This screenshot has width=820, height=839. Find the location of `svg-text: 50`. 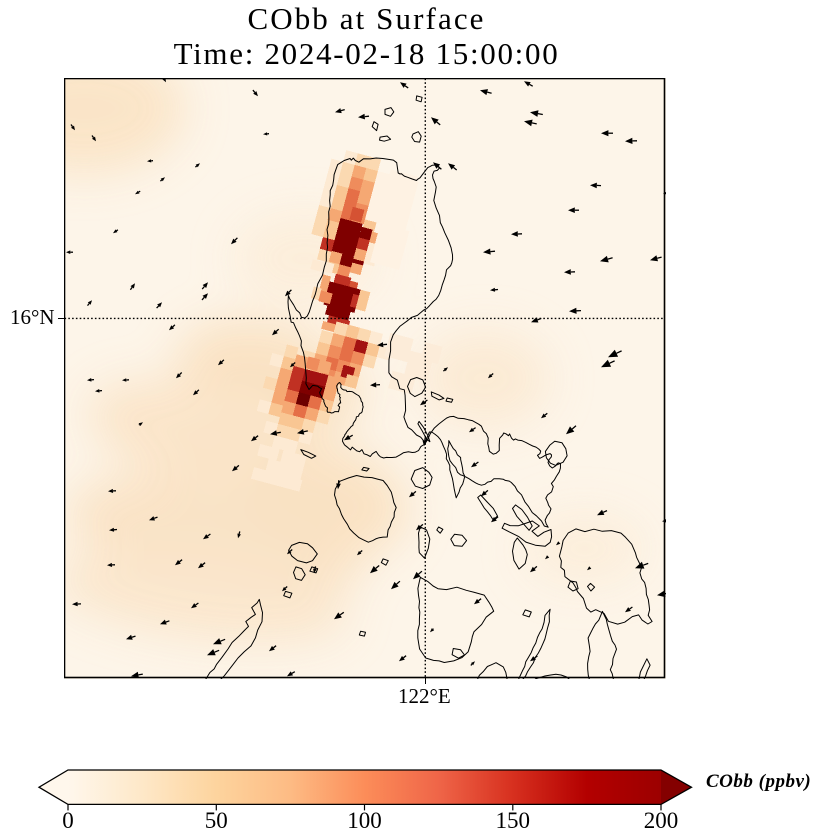

svg-text: 50 is located at coordinates (216, 820).